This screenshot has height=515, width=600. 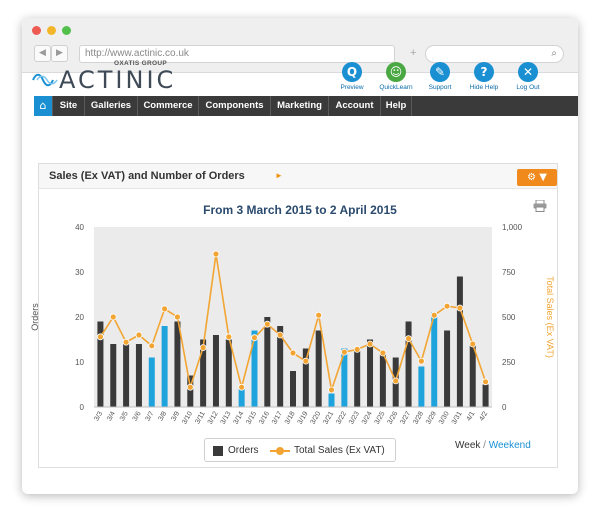 I want to click on chevron-right-icon: ▶, so click(x=59, y=53).